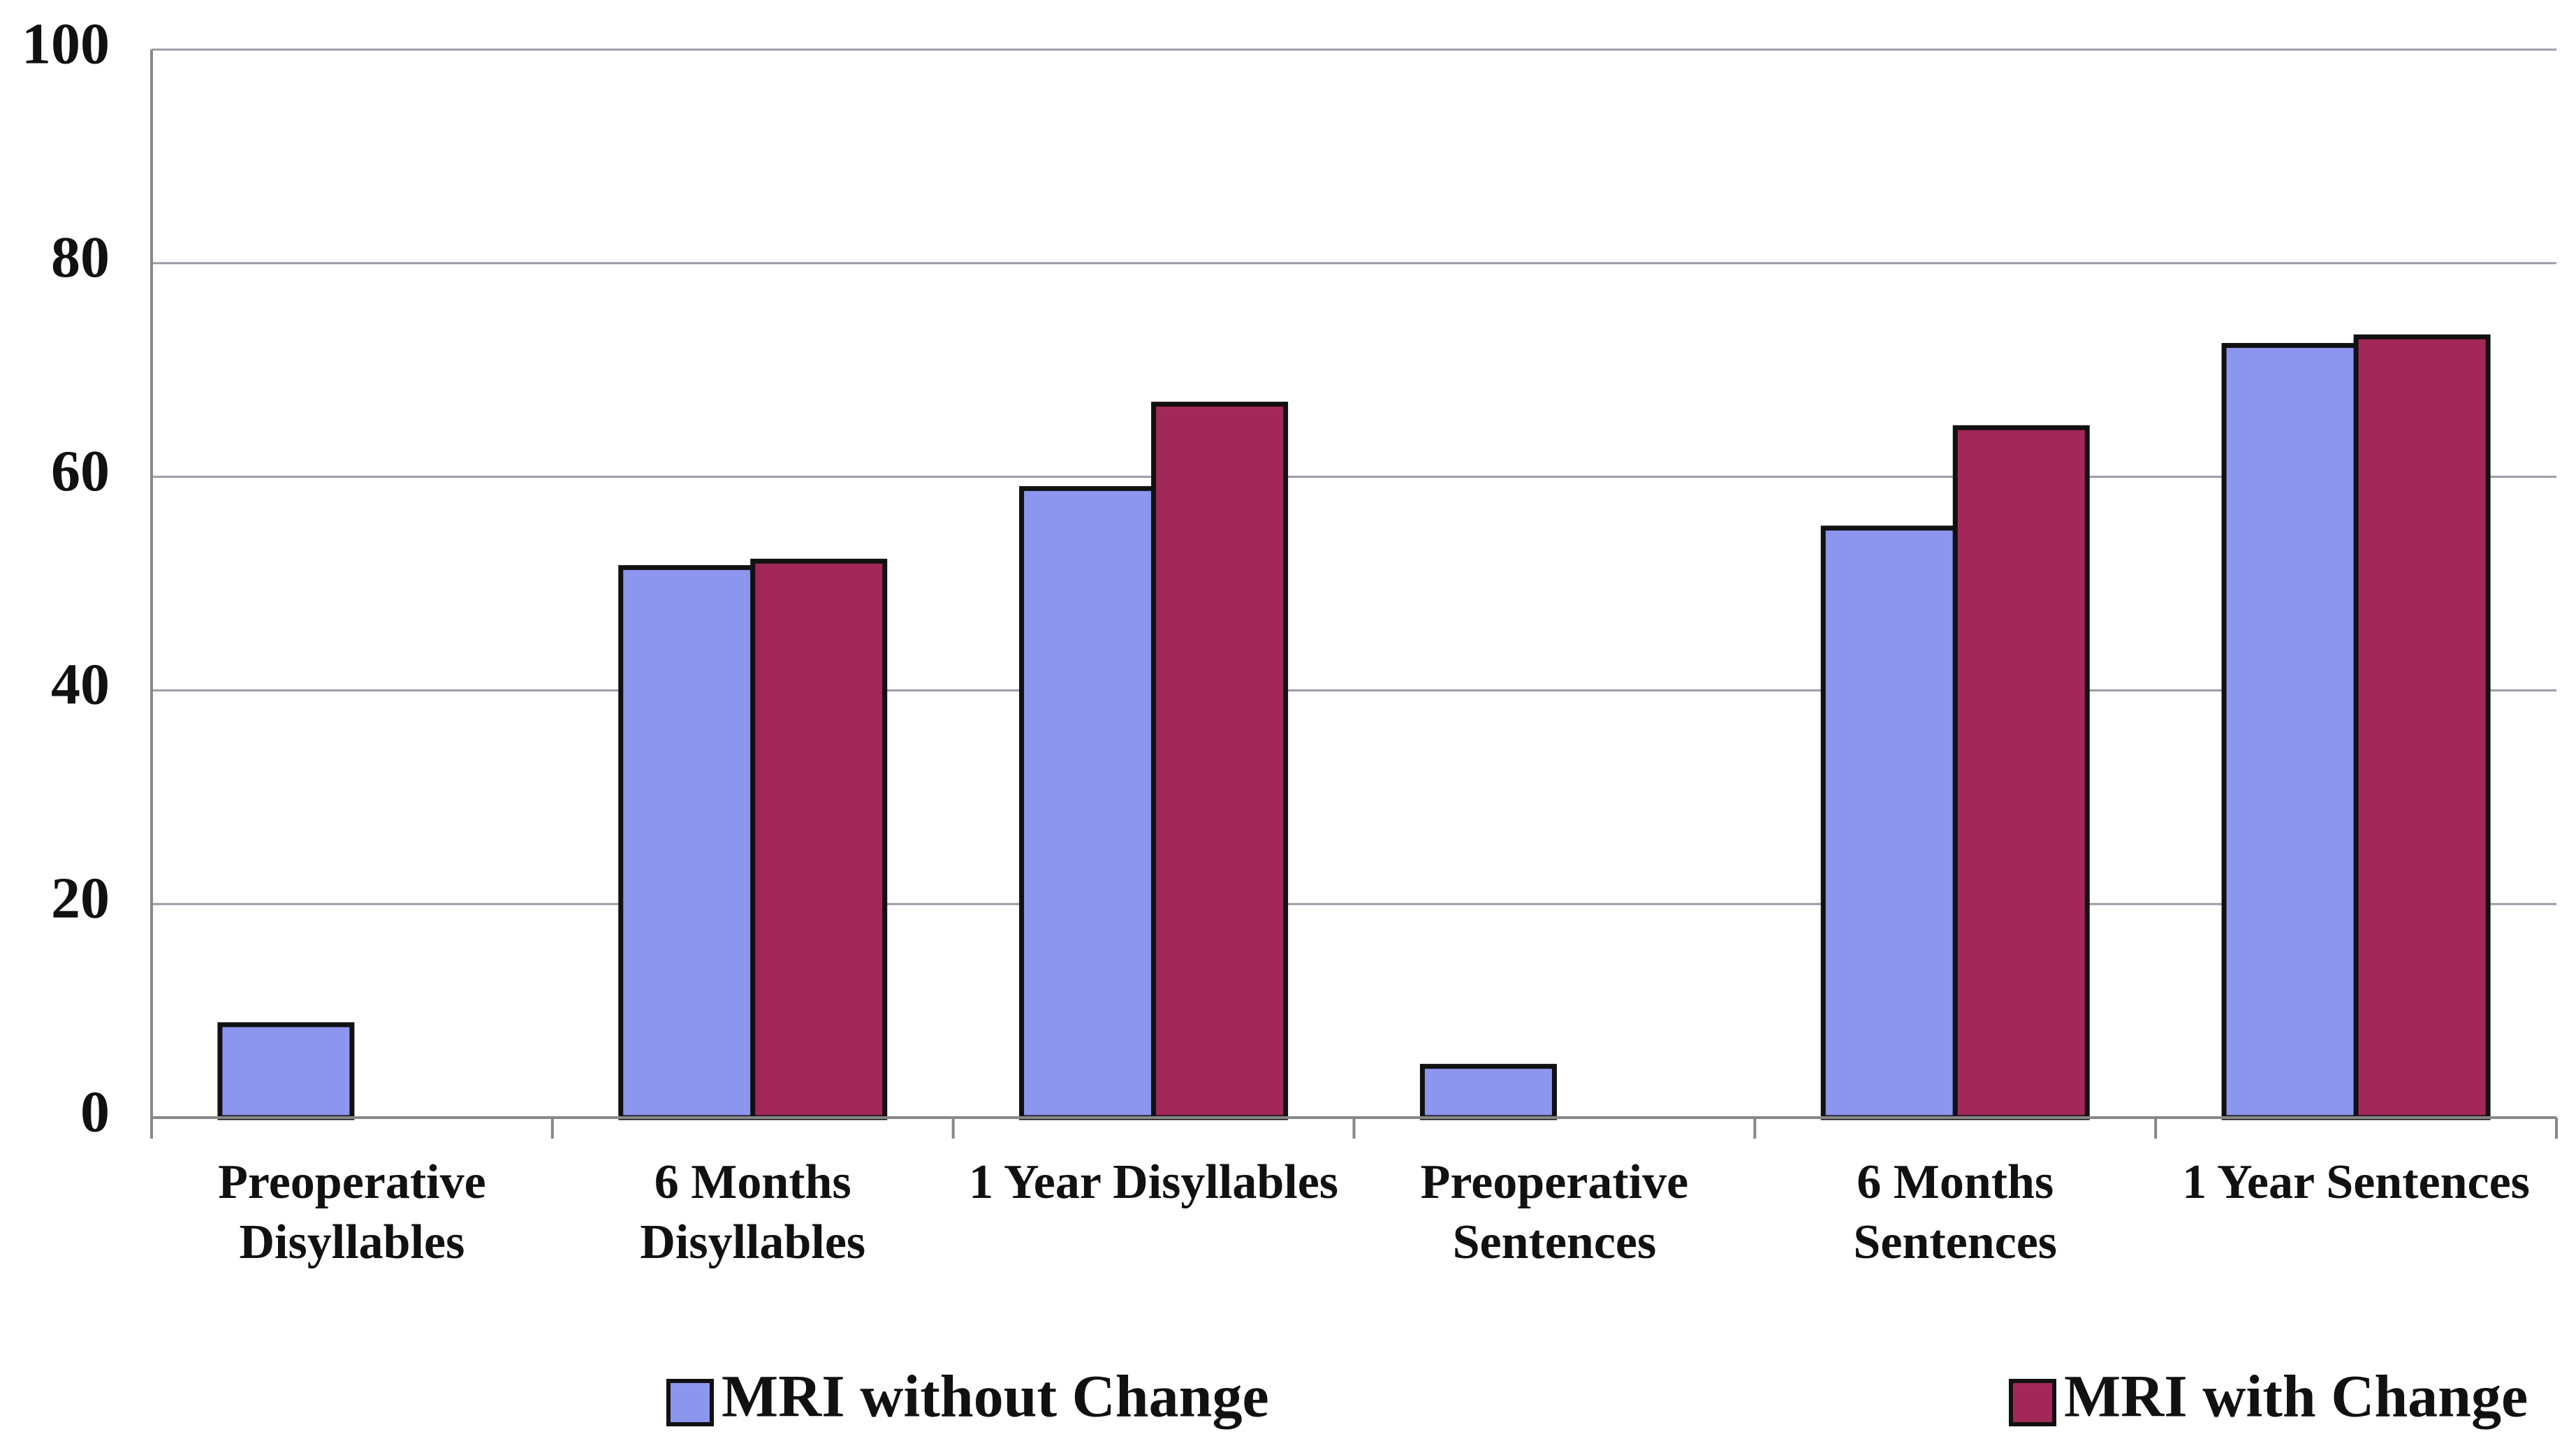 The height and width of the screenshot is (1448, 2576). I want to click on x-tick-label: 6 Months Disyllables, so click(753, 1212).